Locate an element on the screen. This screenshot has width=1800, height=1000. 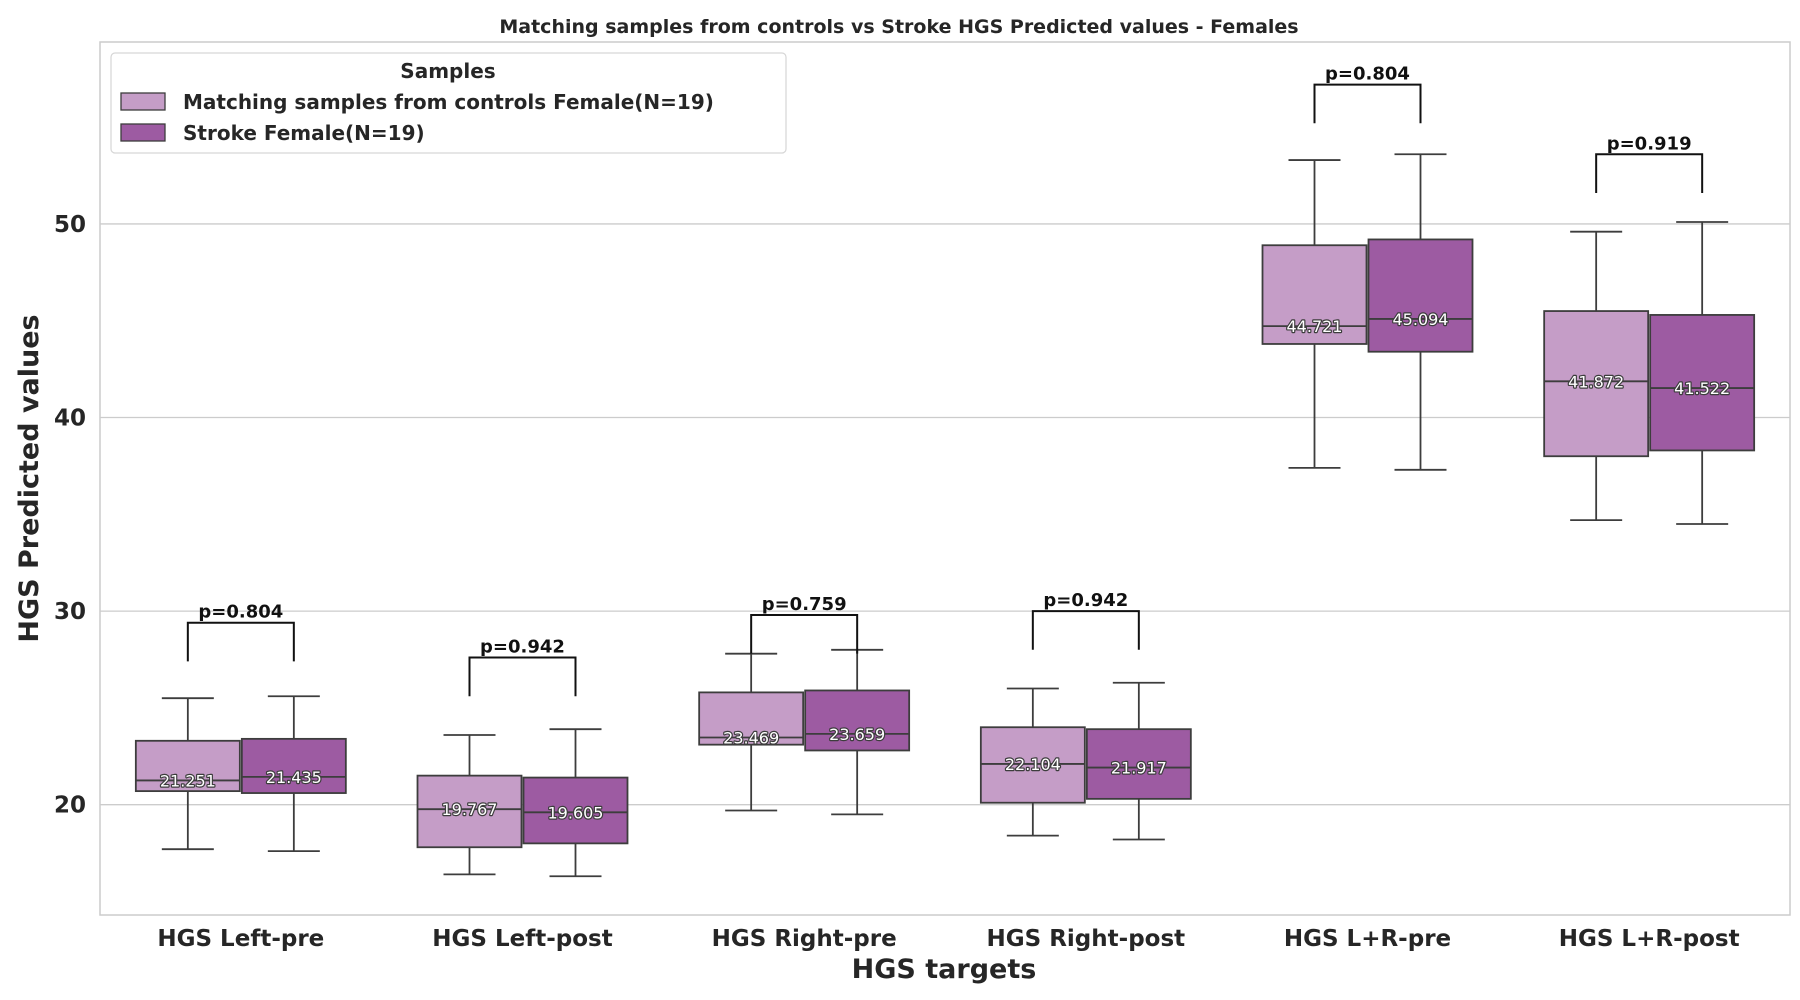
x-tick-label: HGS Right-pre is located at coordinates (804, 939).